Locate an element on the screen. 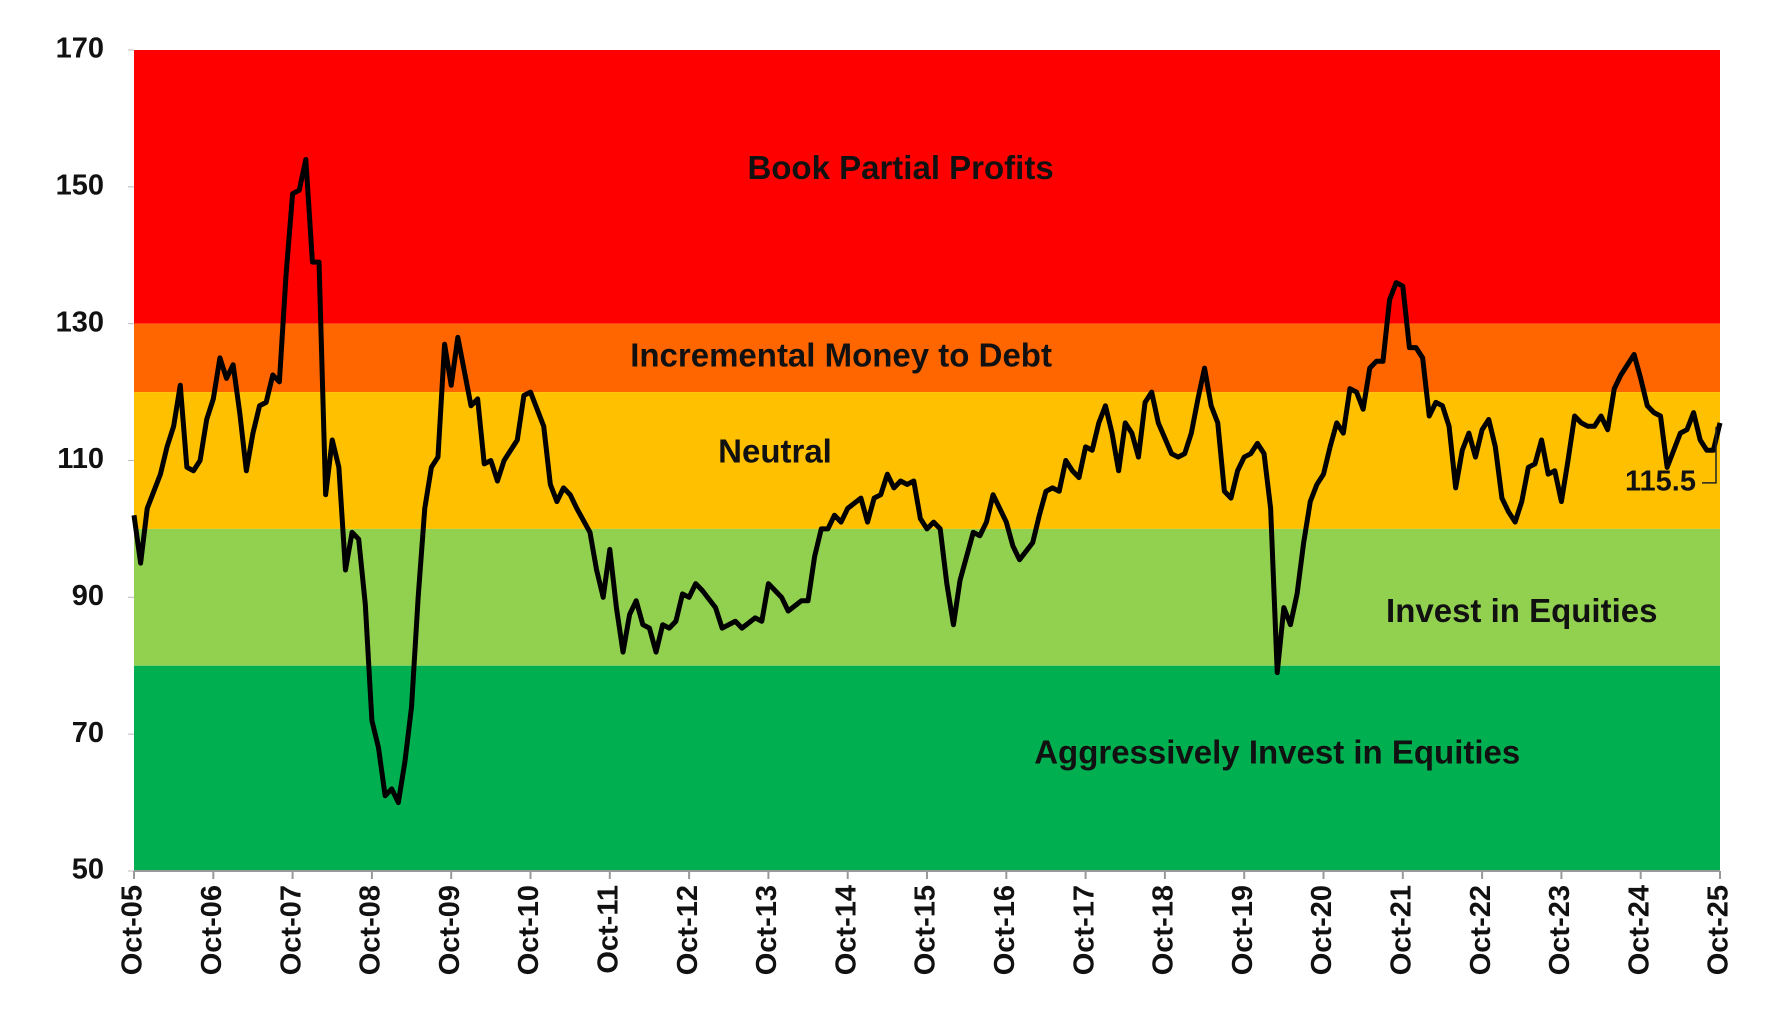  x-tick-label: Oct-20 is located at coordinates (1322, 930).